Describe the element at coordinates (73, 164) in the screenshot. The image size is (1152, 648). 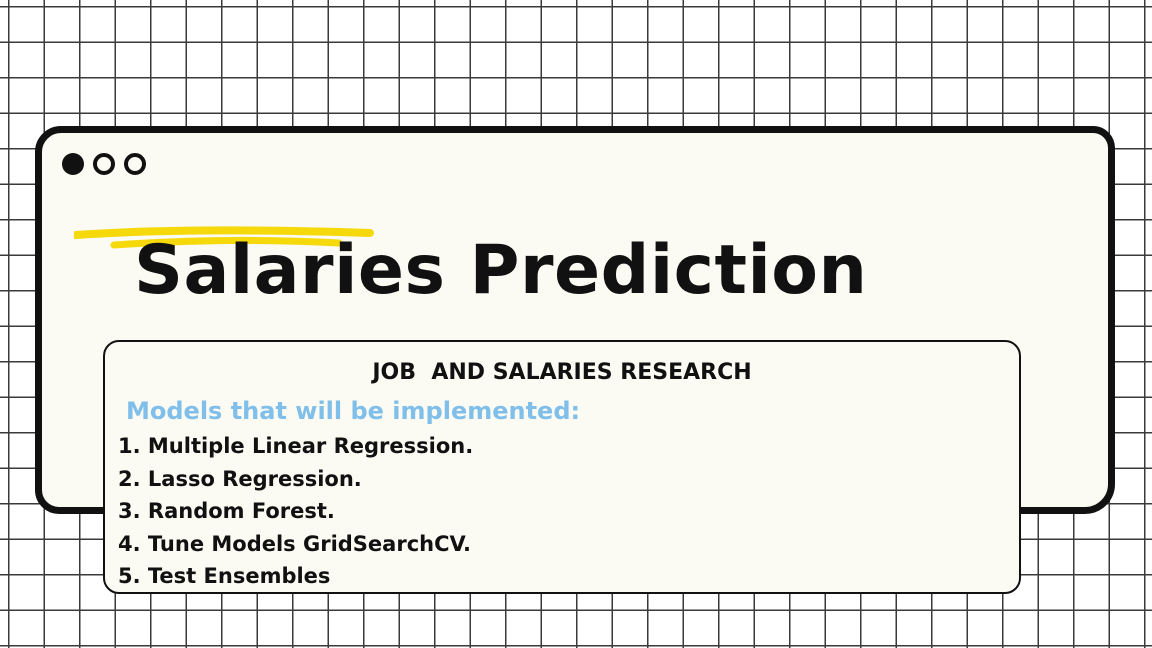
I see `window-dot-filled-icon` at that location.